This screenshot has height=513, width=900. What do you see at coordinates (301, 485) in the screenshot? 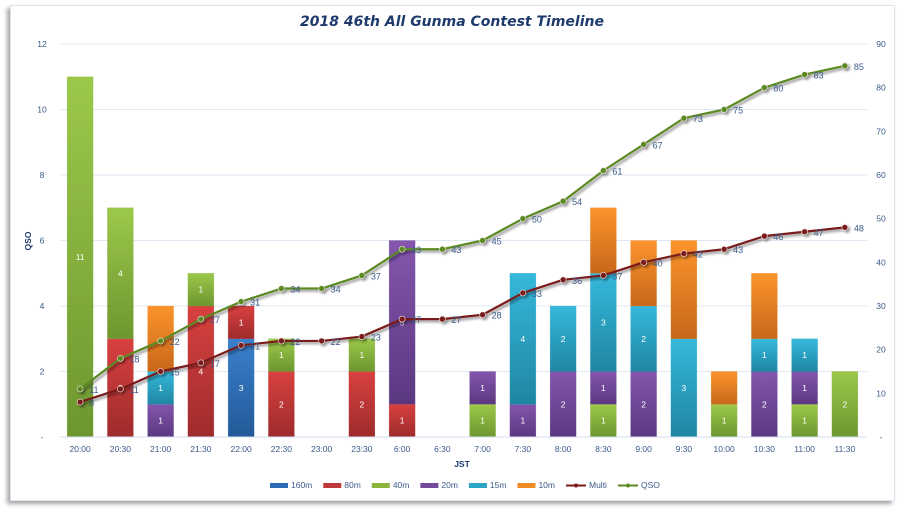
I see `legend-label: 160m` at bounding box center [301, 485].